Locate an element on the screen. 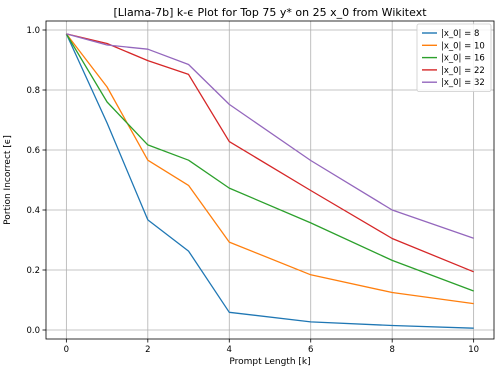 The height and width of the screenshot is (368, 495). legend-entry-label: |x_0| = 22 is located at coordinates (463, 71).